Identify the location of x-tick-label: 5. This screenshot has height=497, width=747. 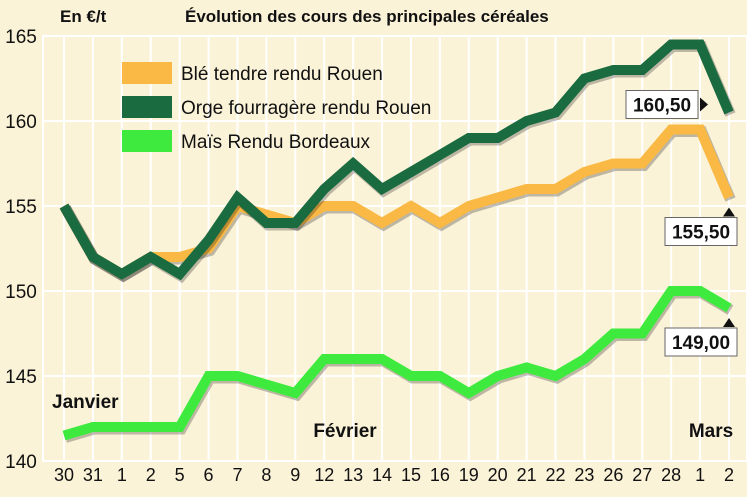
(180, 475).